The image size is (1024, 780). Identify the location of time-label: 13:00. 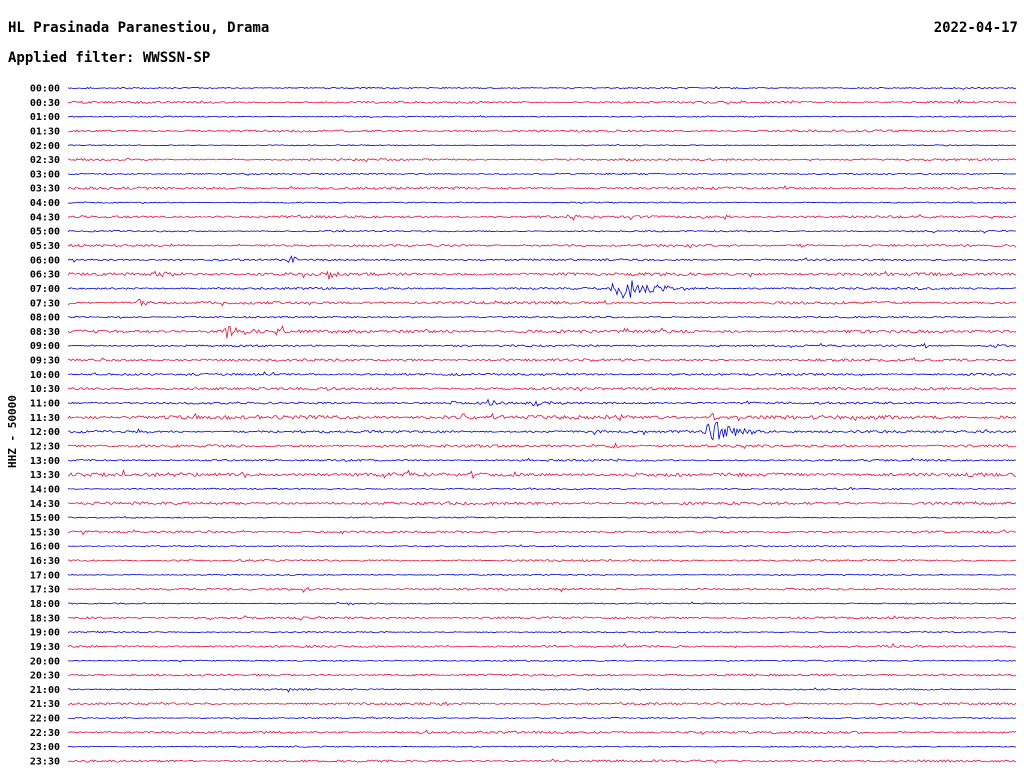
(45, 461).